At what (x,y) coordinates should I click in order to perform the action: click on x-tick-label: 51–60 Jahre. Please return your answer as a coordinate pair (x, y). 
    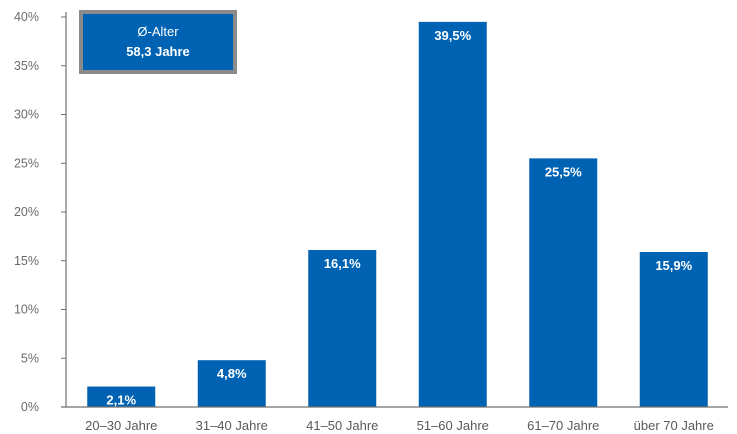
    Looking at the image, I should click on (453, 425).